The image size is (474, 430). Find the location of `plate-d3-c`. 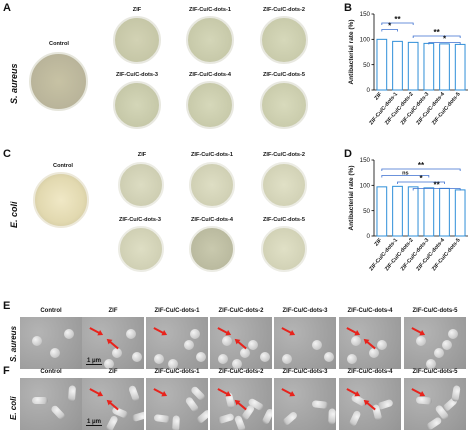

plate-d3-c is located at coordinates (141, 249).